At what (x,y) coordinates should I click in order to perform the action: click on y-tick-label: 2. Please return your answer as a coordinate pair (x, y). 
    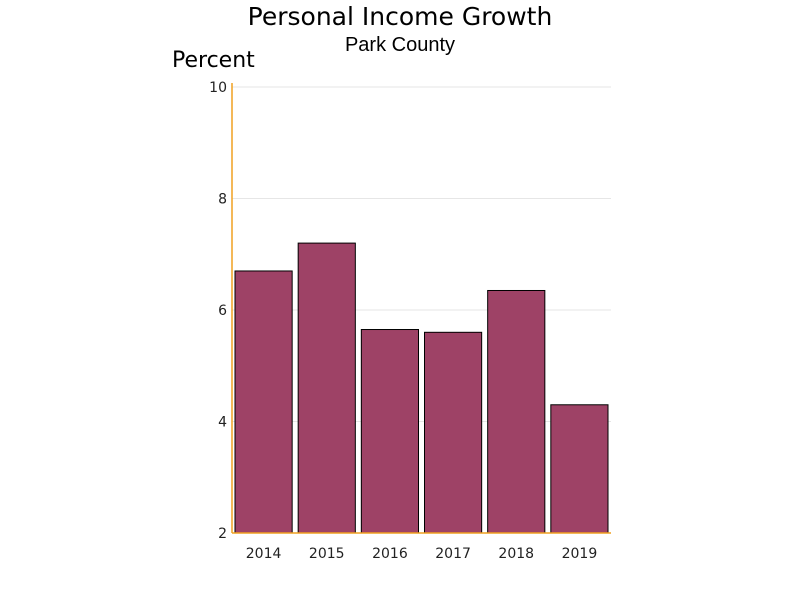
    Looking at the image, I should click on (222, 534).